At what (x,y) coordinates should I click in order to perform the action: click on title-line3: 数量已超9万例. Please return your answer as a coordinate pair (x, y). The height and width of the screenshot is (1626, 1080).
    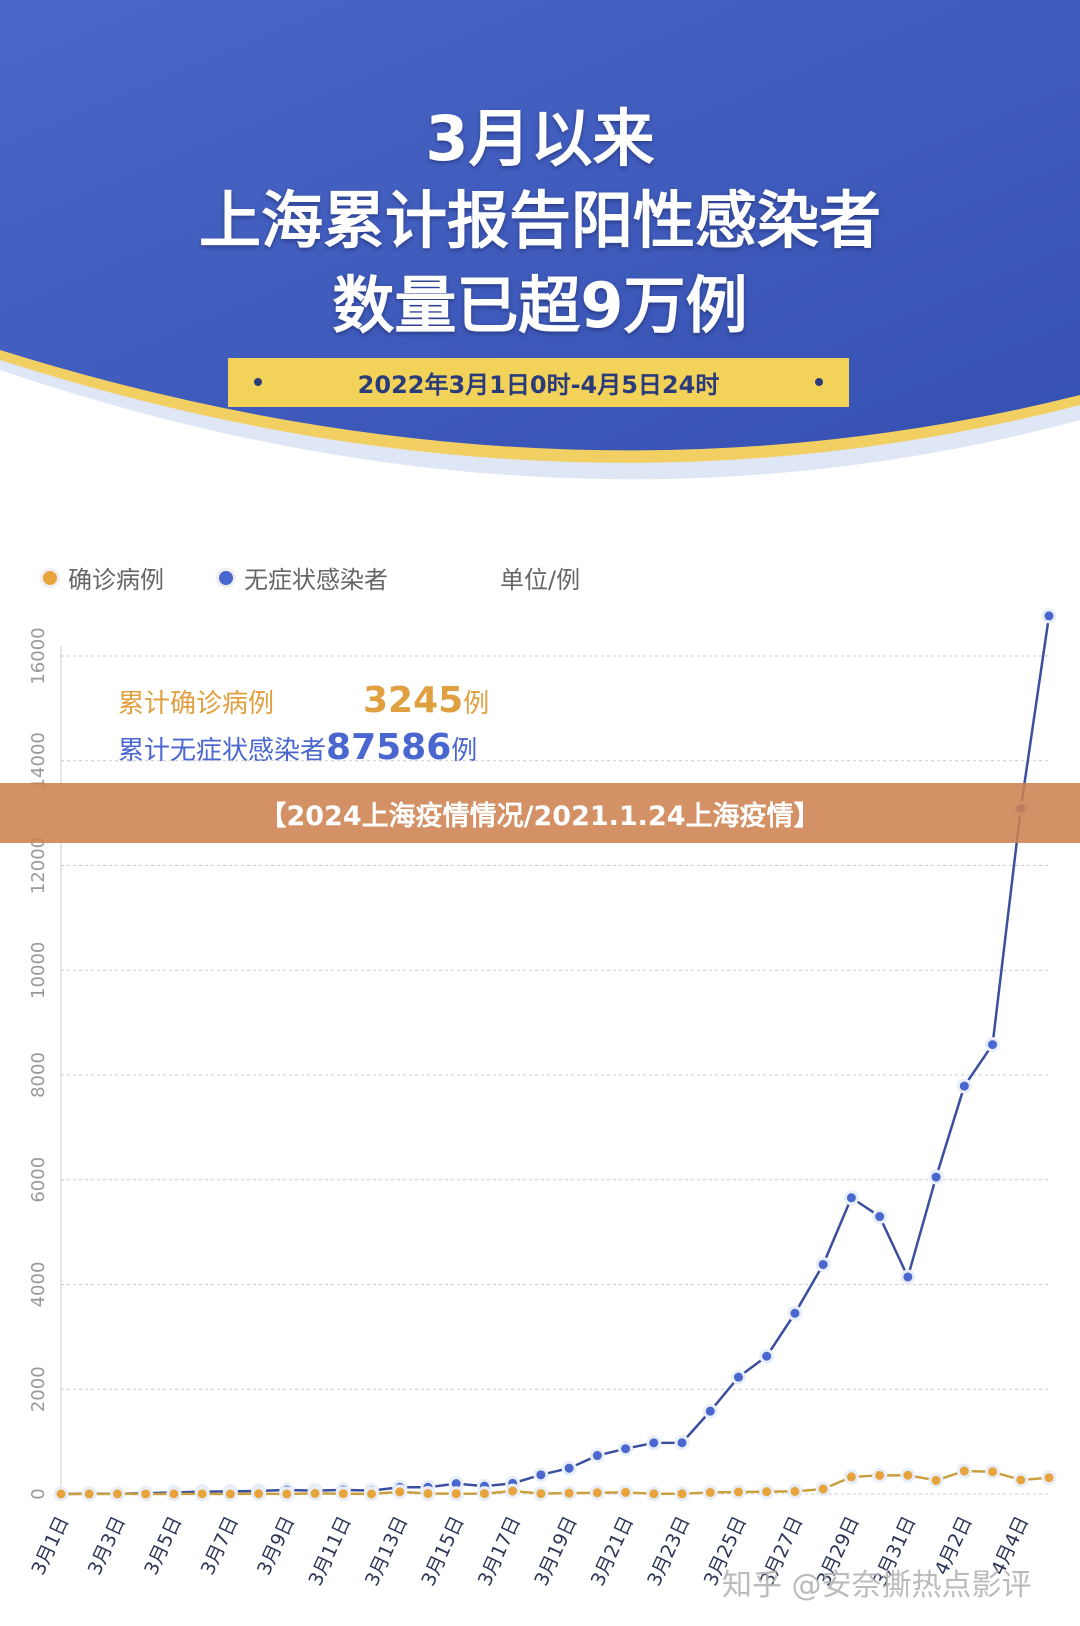
    Looking at the image, I should click on (540, 305).